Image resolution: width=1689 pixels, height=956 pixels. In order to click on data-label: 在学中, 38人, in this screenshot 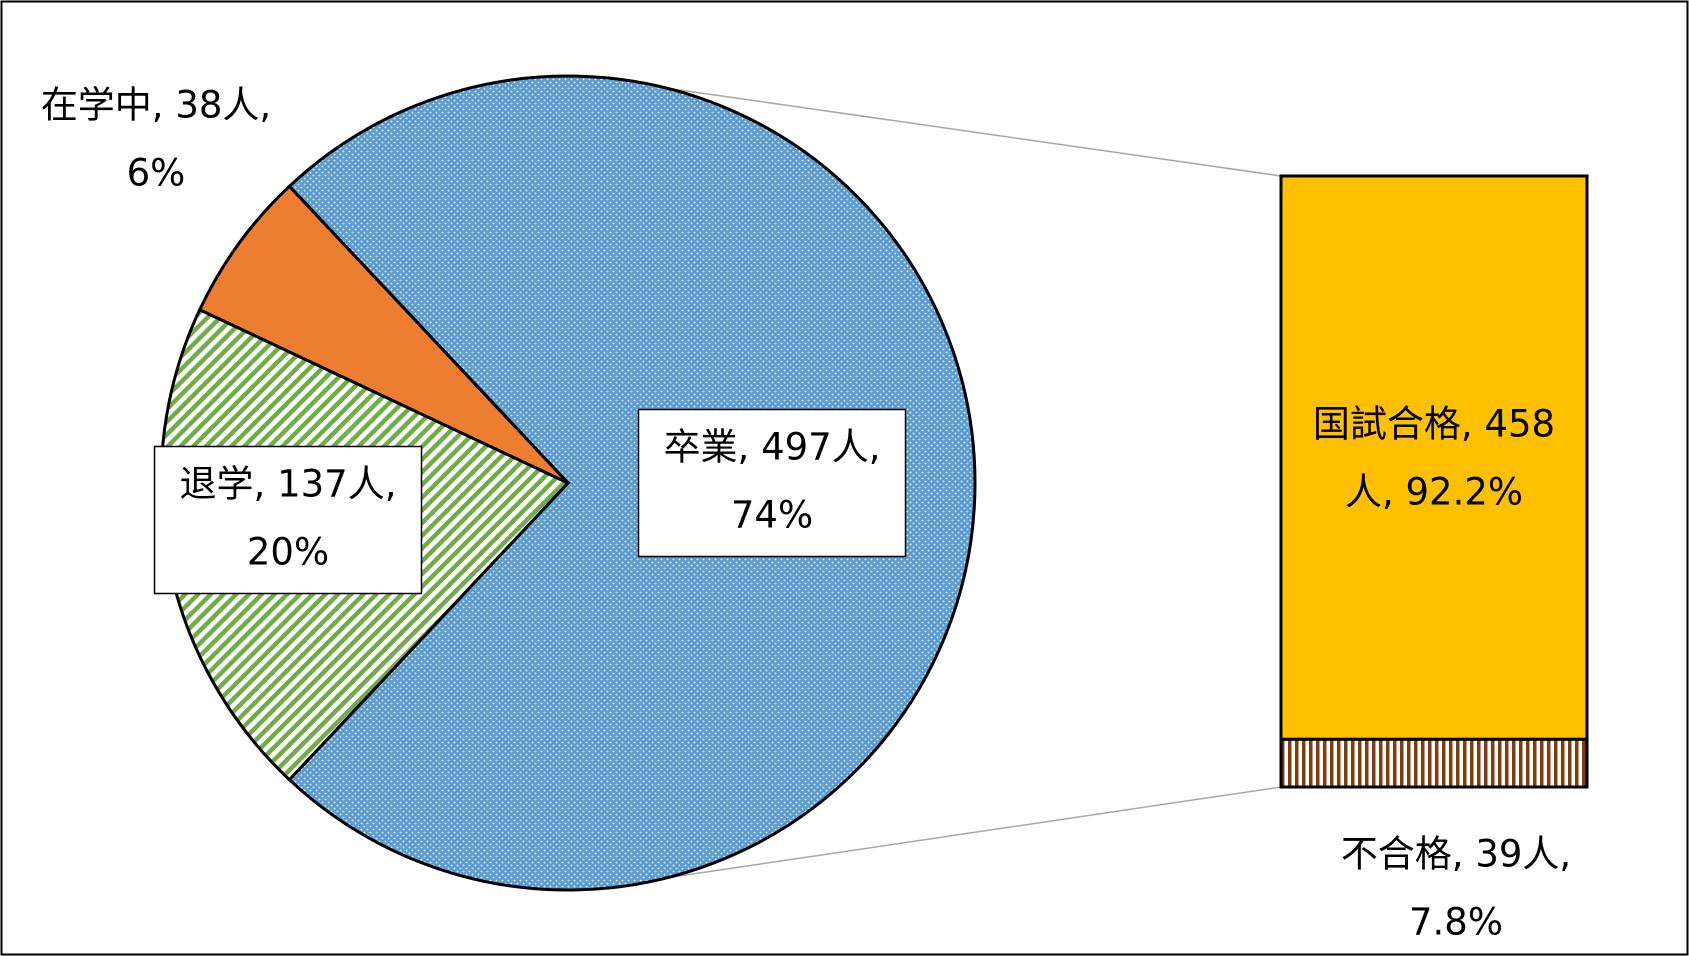, I will do `click(156, 105)`.